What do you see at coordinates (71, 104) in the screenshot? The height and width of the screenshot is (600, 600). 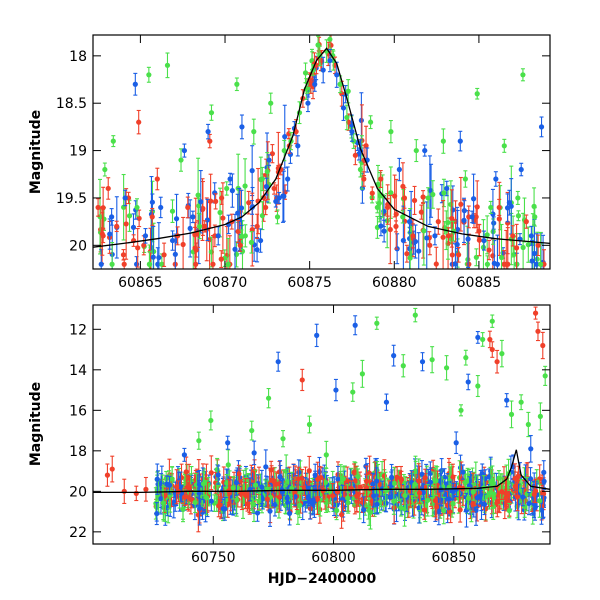 I see `top-y-tick-label: 18.5` at bounding box center [71, 104].